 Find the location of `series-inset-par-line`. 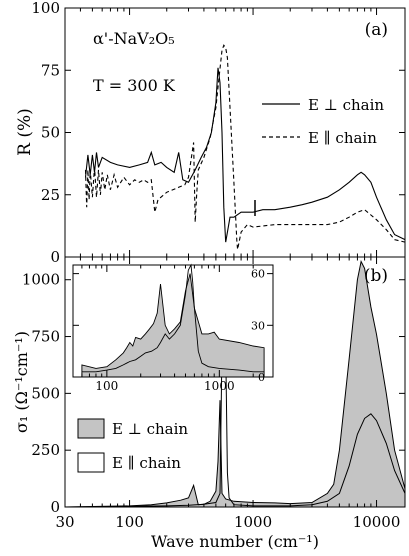

series-inset-par-line is located at coordinates (173, 318).